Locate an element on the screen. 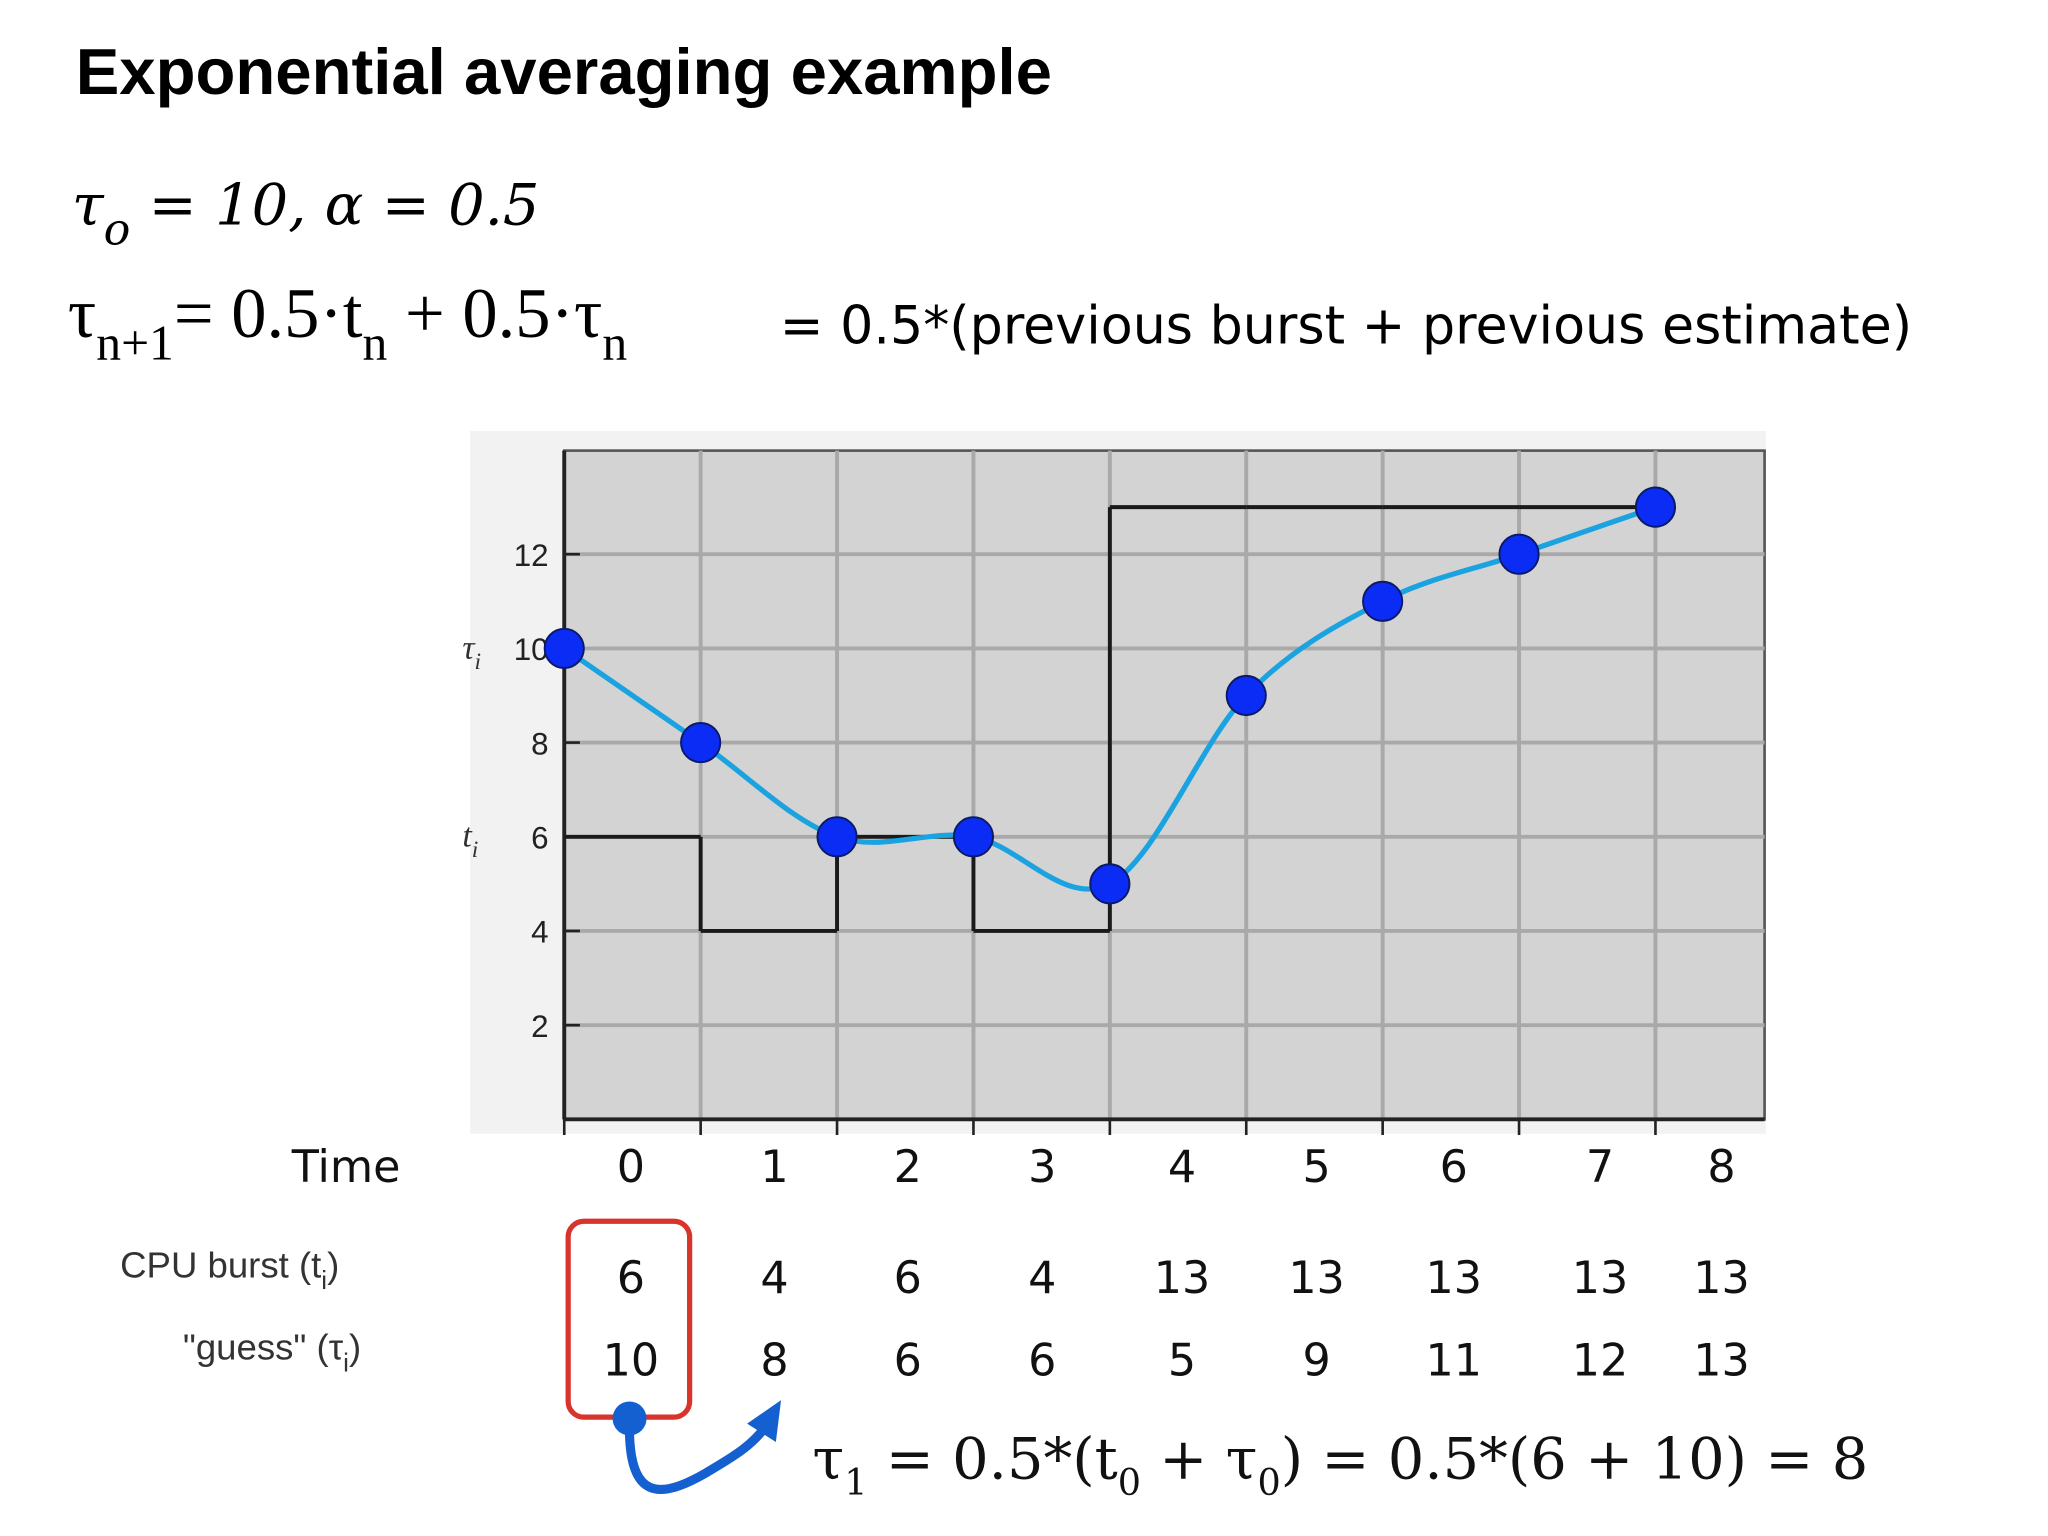  subscript: o is located at coordinates (117, 230).